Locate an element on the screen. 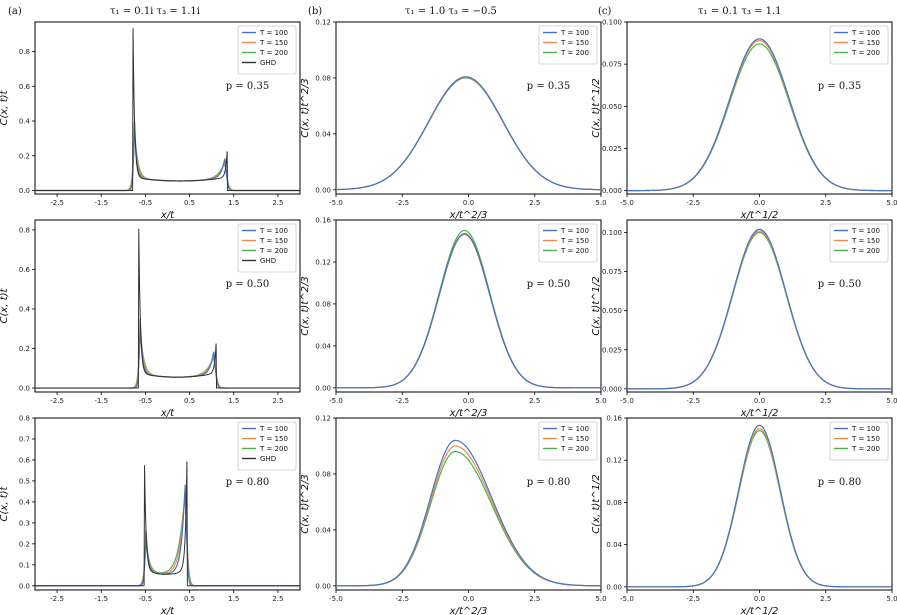 The width and height of the screenshot is (897, 615). legend: T = 100 T = 150 T = 200 GHD is located at coordinates (267, 50).